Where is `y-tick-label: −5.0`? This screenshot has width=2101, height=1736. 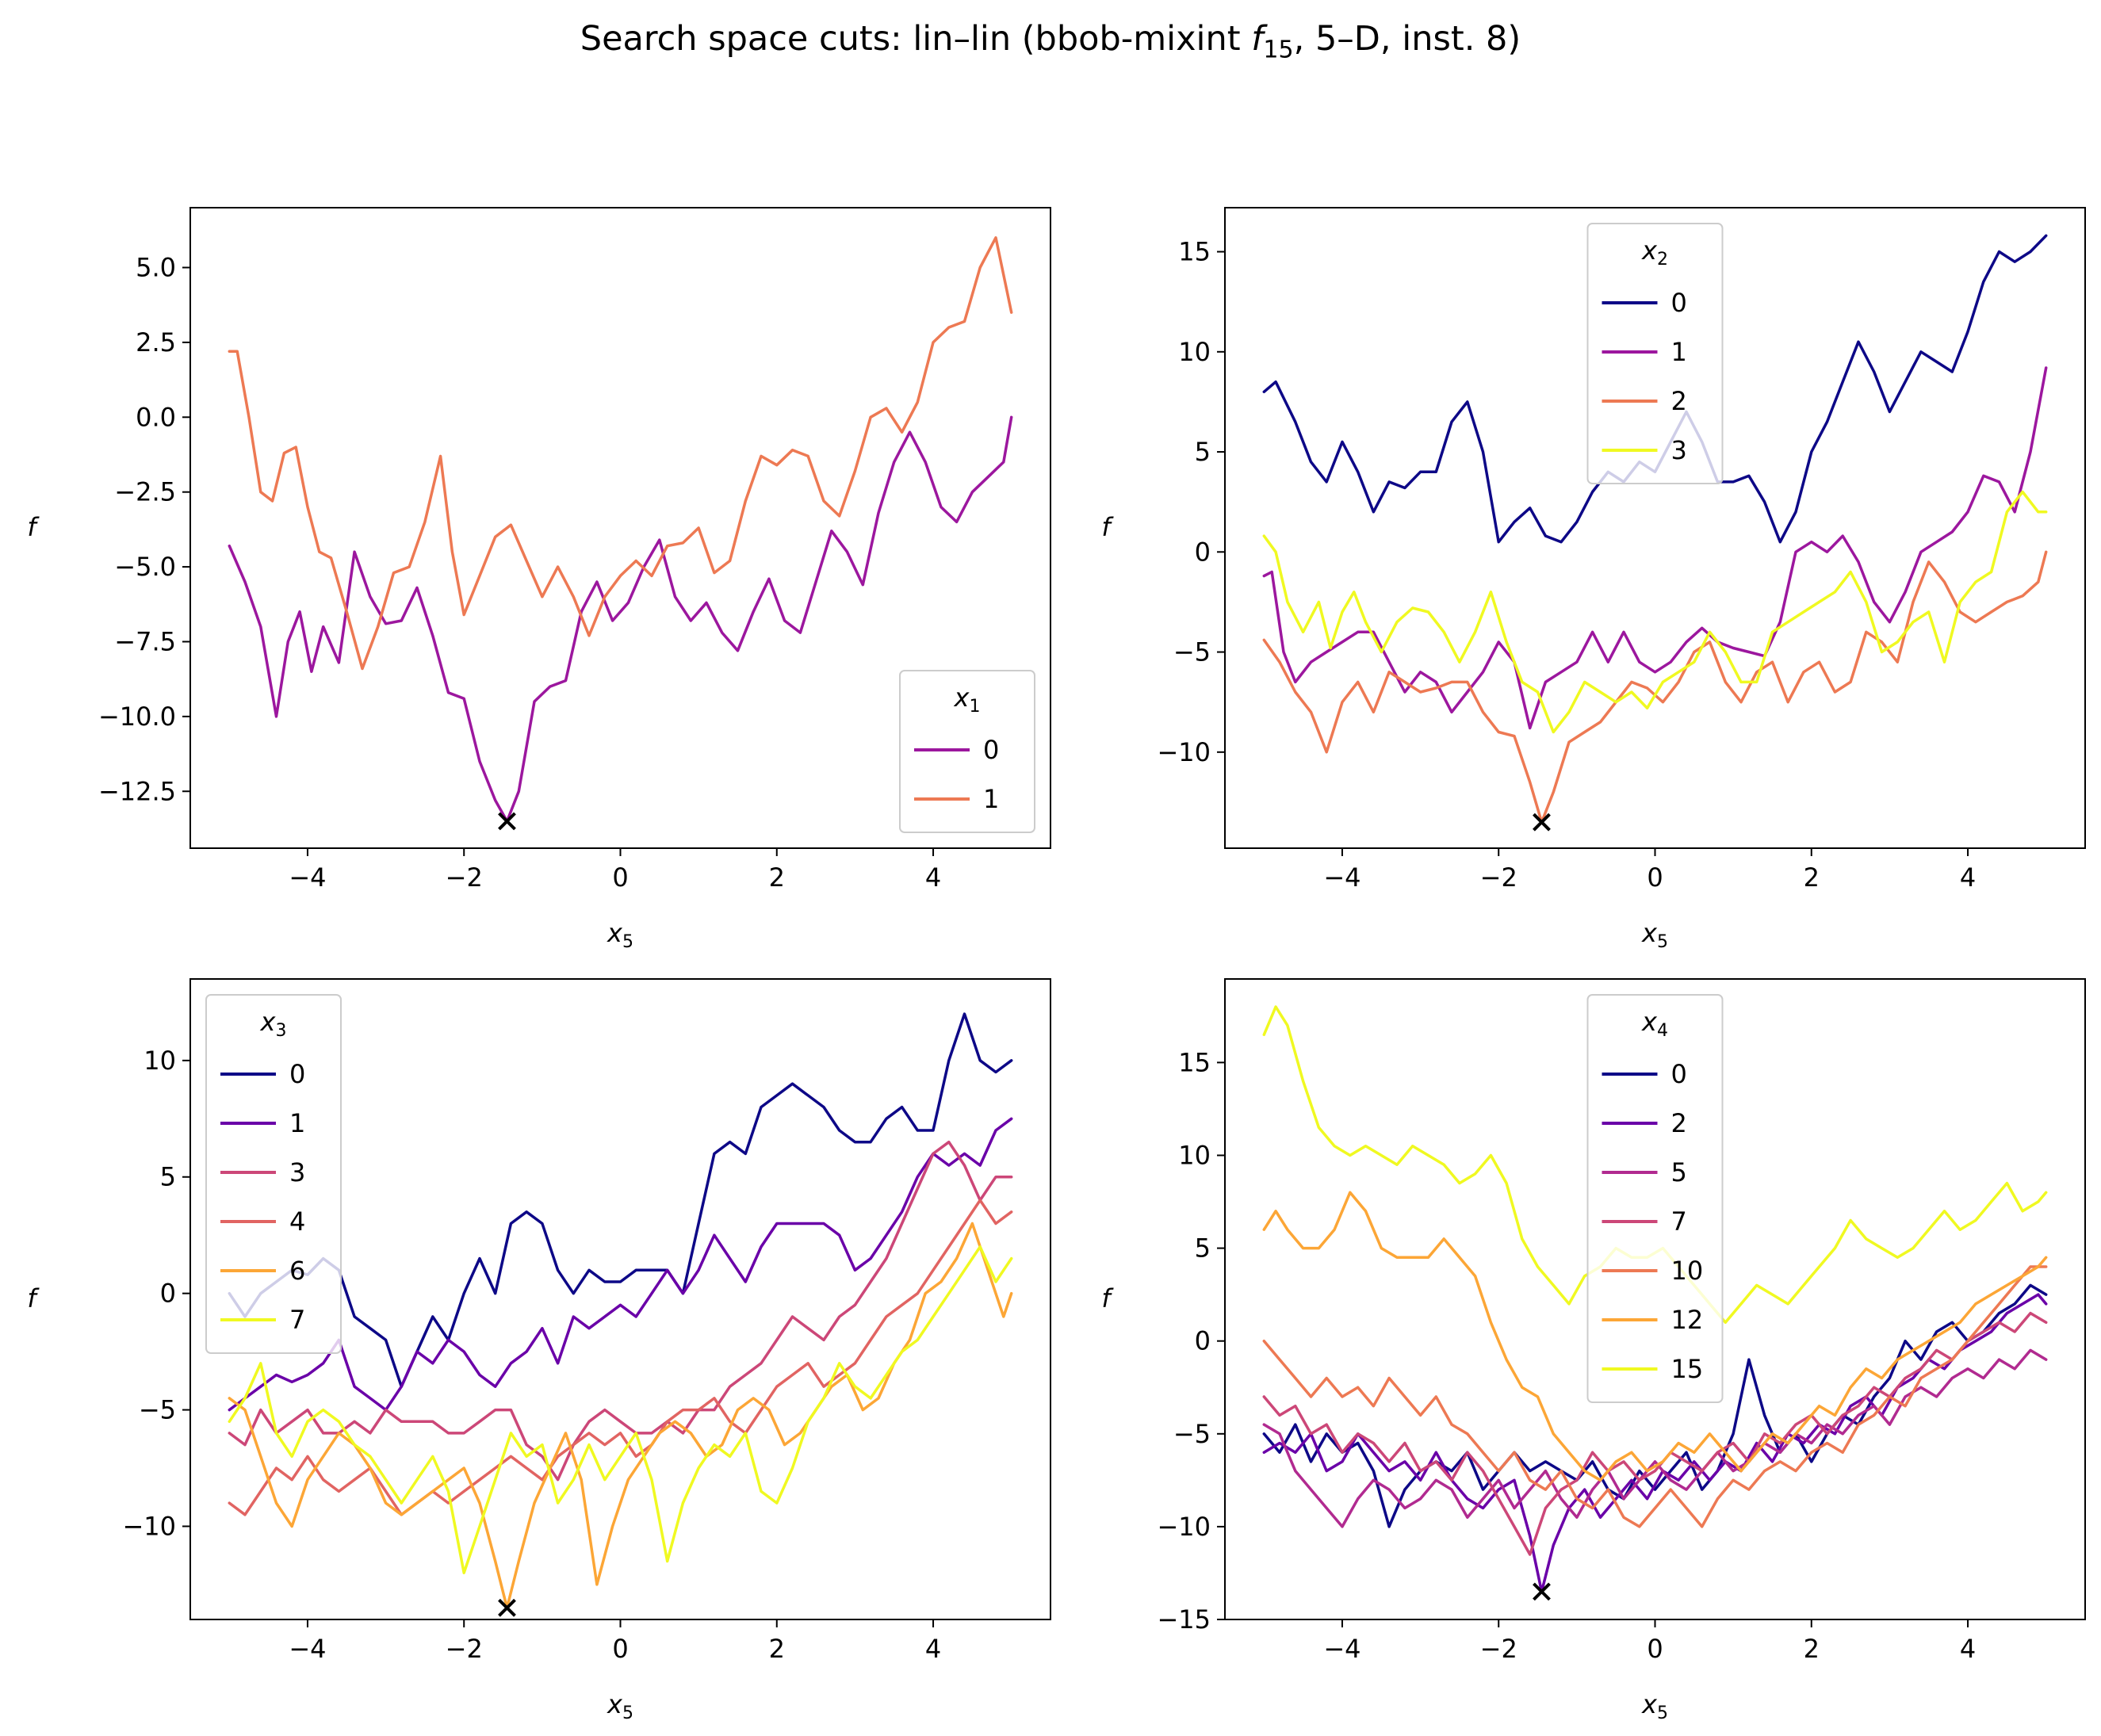 y-tick-label: −5.0 is located at coordinates (145, 567).